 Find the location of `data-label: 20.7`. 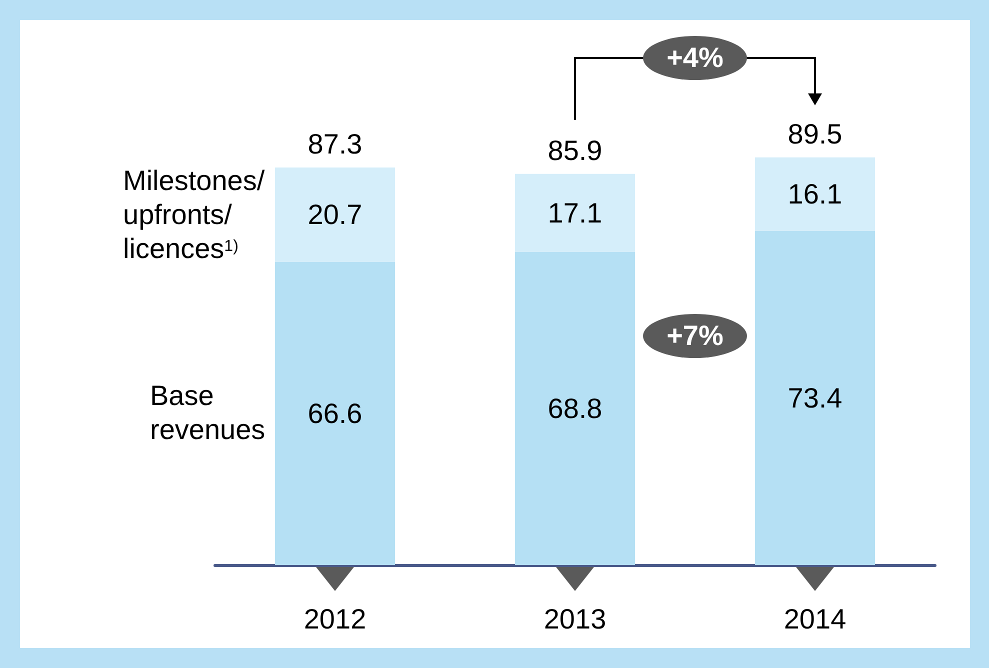

data-label: 20.7 is located at coordinates (335, 214).